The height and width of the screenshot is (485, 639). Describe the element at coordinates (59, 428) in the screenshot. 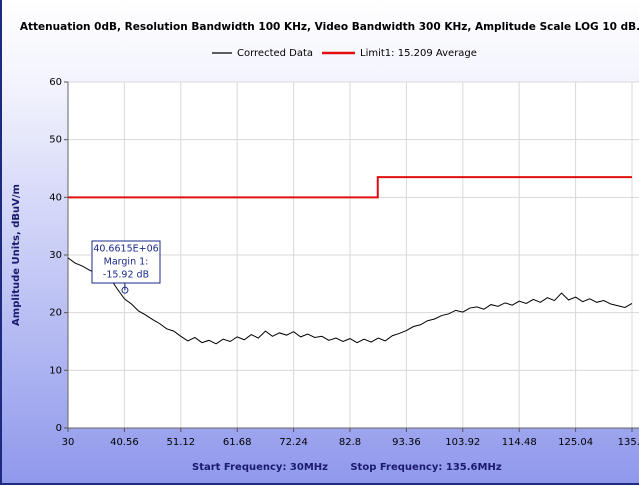

I see `y-tick-label: 0` at that location.